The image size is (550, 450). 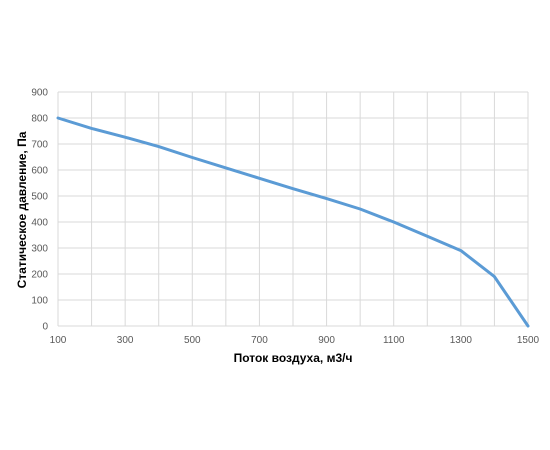 I want to click on x-tick-label: 1500, so click(x=528, y=340).